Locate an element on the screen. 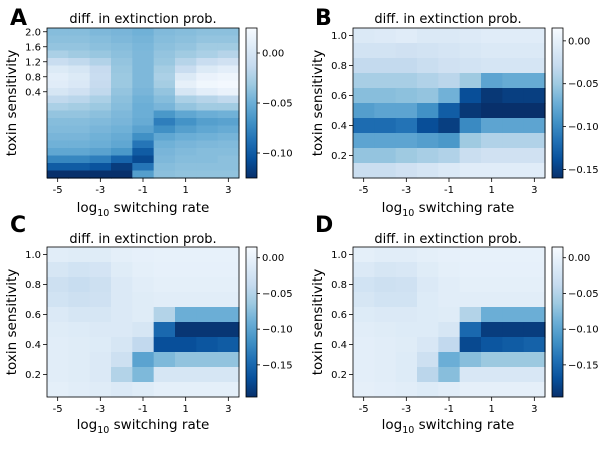 The image size is (606, 449). x-tick-label: 1 is located at coordinates (185, 190).